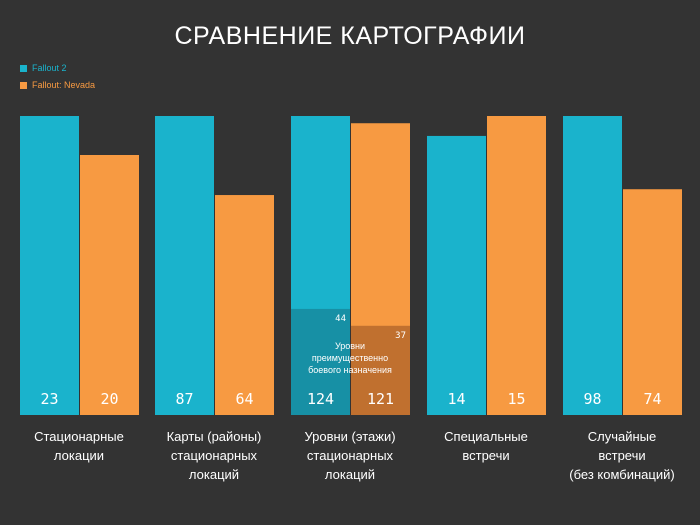  What do you see at coordinates (350, 370) in the screenshot?
I see `subset-annotation: боевого назначения` at bounding box center [350, 370].